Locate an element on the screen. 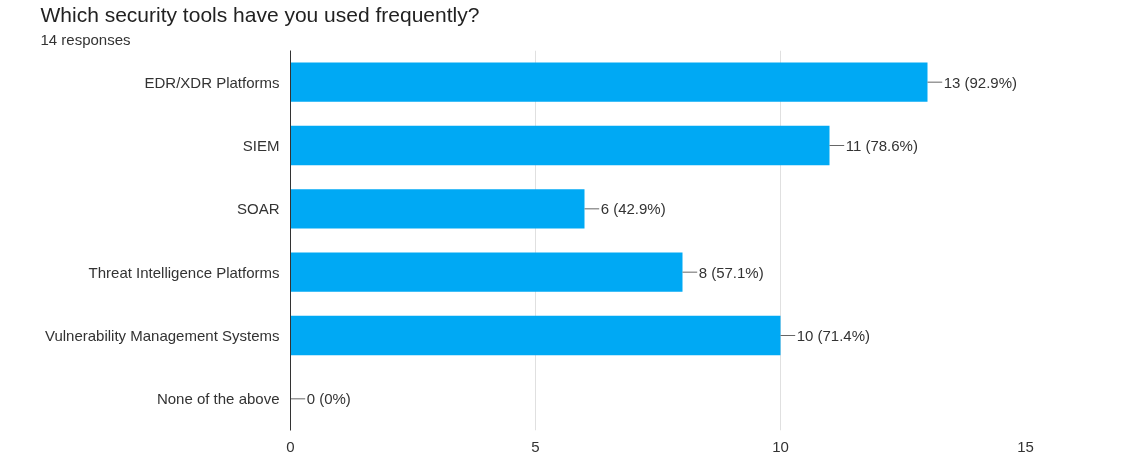 The height and width of the screenshot is (464, 1135). x-tick-label: 15 is located at coordinates (1025, 446).